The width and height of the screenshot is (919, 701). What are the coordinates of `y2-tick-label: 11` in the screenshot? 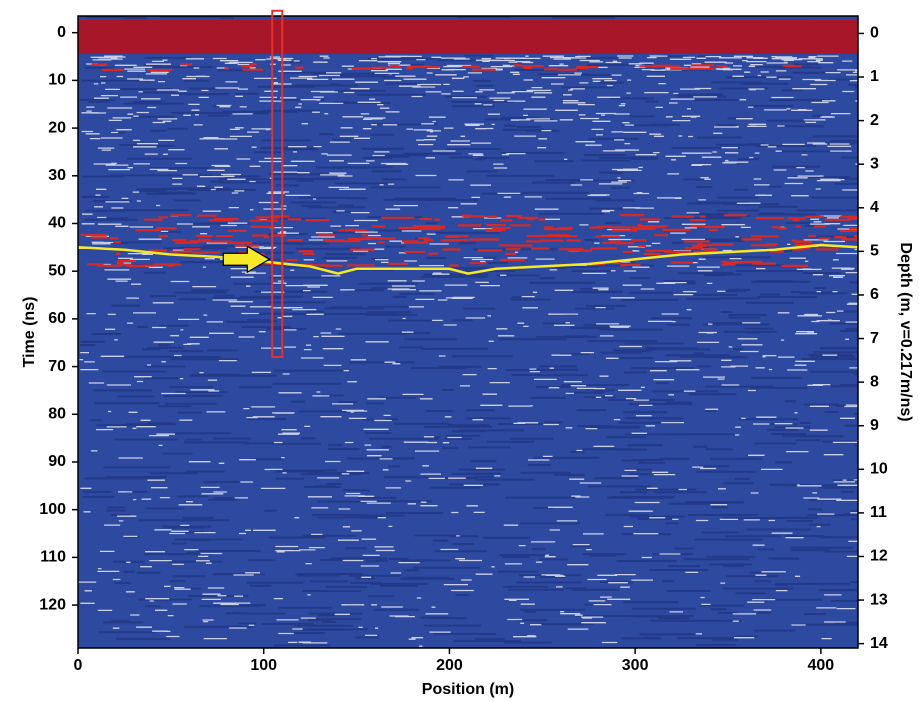 It's located at (878, 512).